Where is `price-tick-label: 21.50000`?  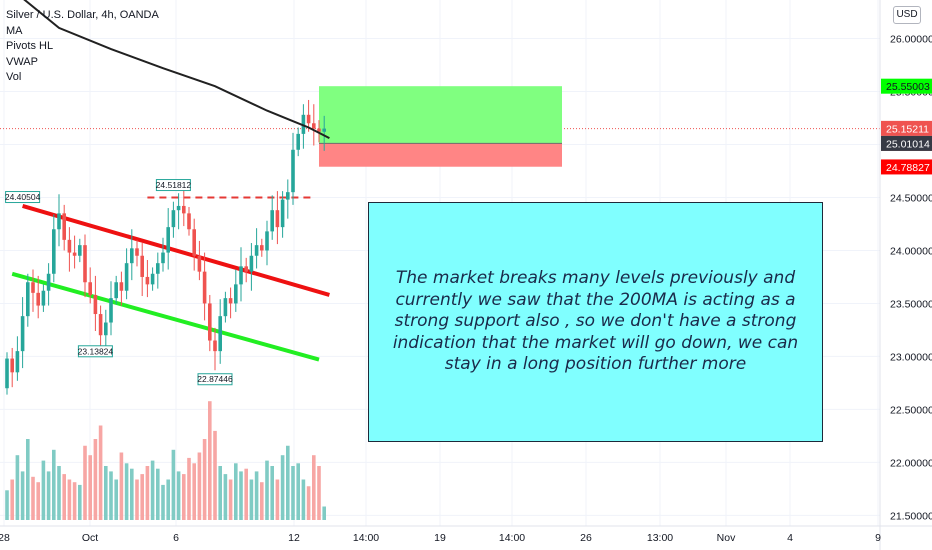 price-tick-label: 21.50000 is located at coordinates (911, 516).